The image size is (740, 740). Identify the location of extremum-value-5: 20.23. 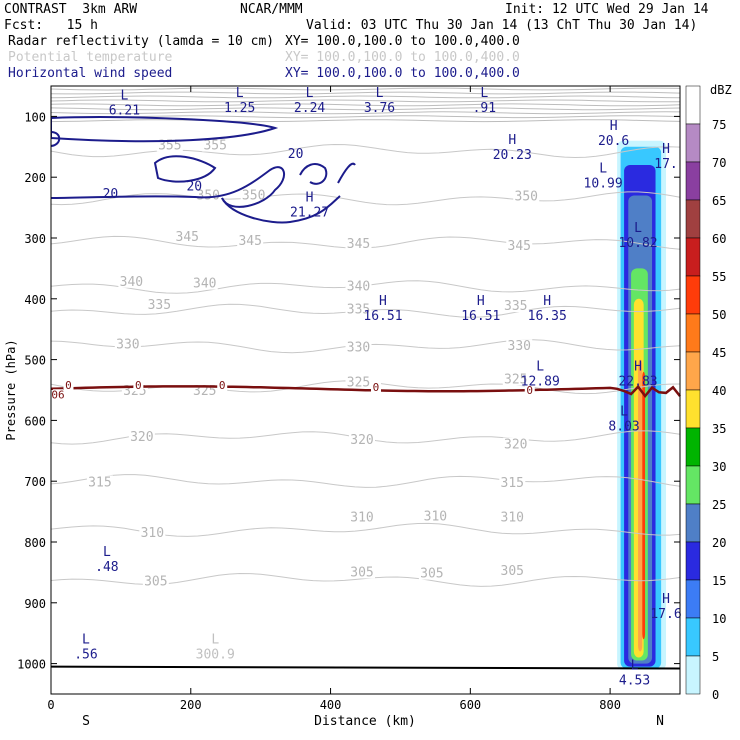
(512, 155).